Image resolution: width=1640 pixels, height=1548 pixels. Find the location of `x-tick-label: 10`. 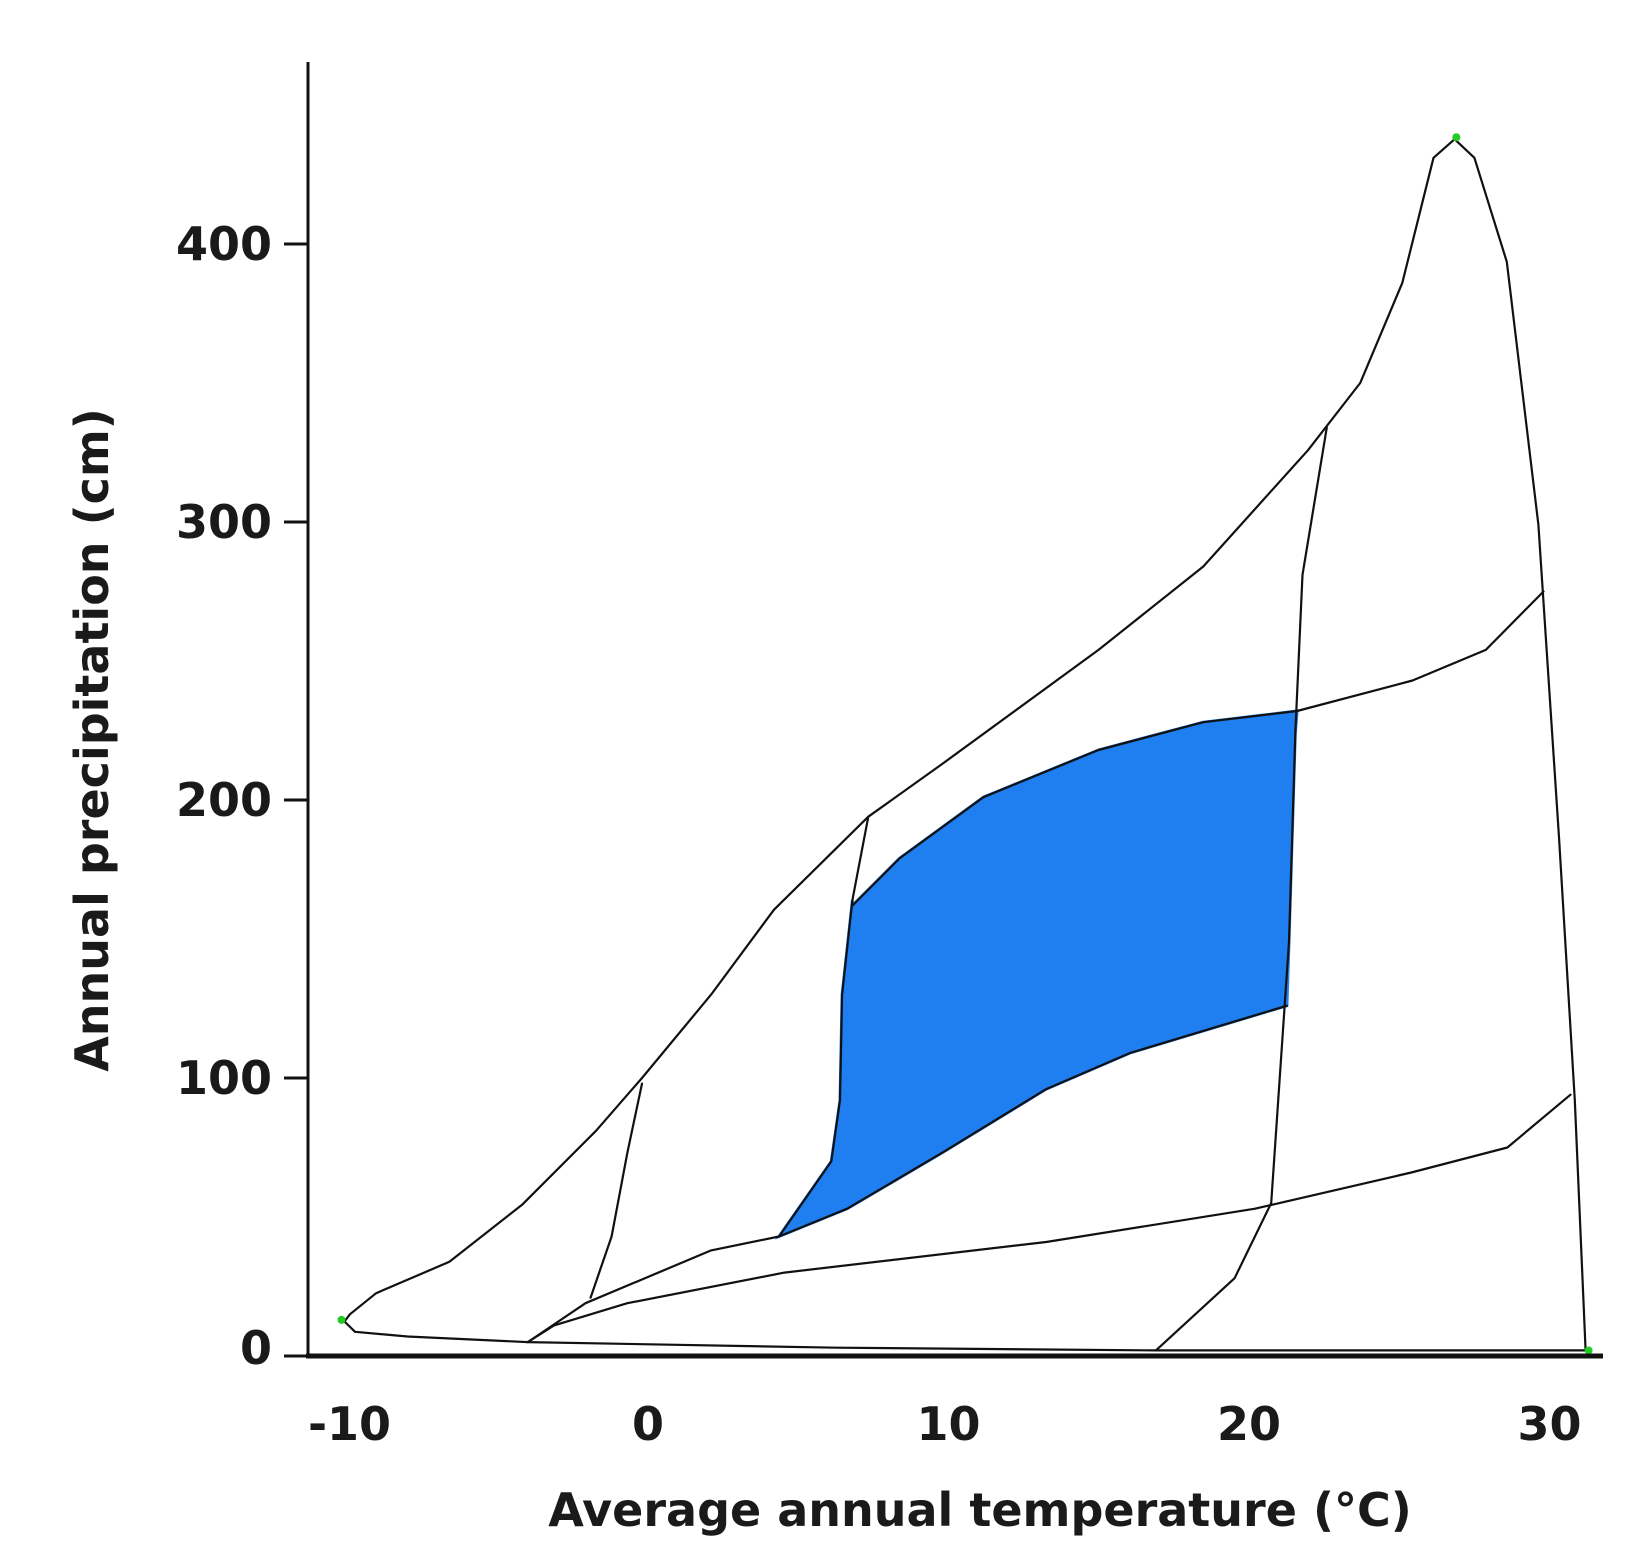

x-tick-label: 10 is located at coordinates (948, 1424).